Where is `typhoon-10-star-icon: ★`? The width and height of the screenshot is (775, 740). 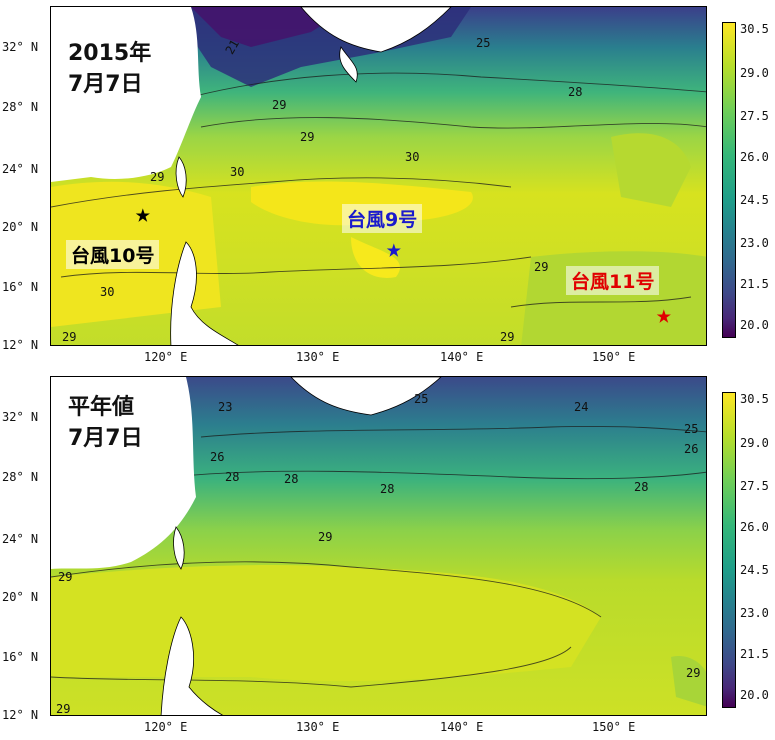
typhoon-10-star-icon: ★ is located at coordinates (143, 214).